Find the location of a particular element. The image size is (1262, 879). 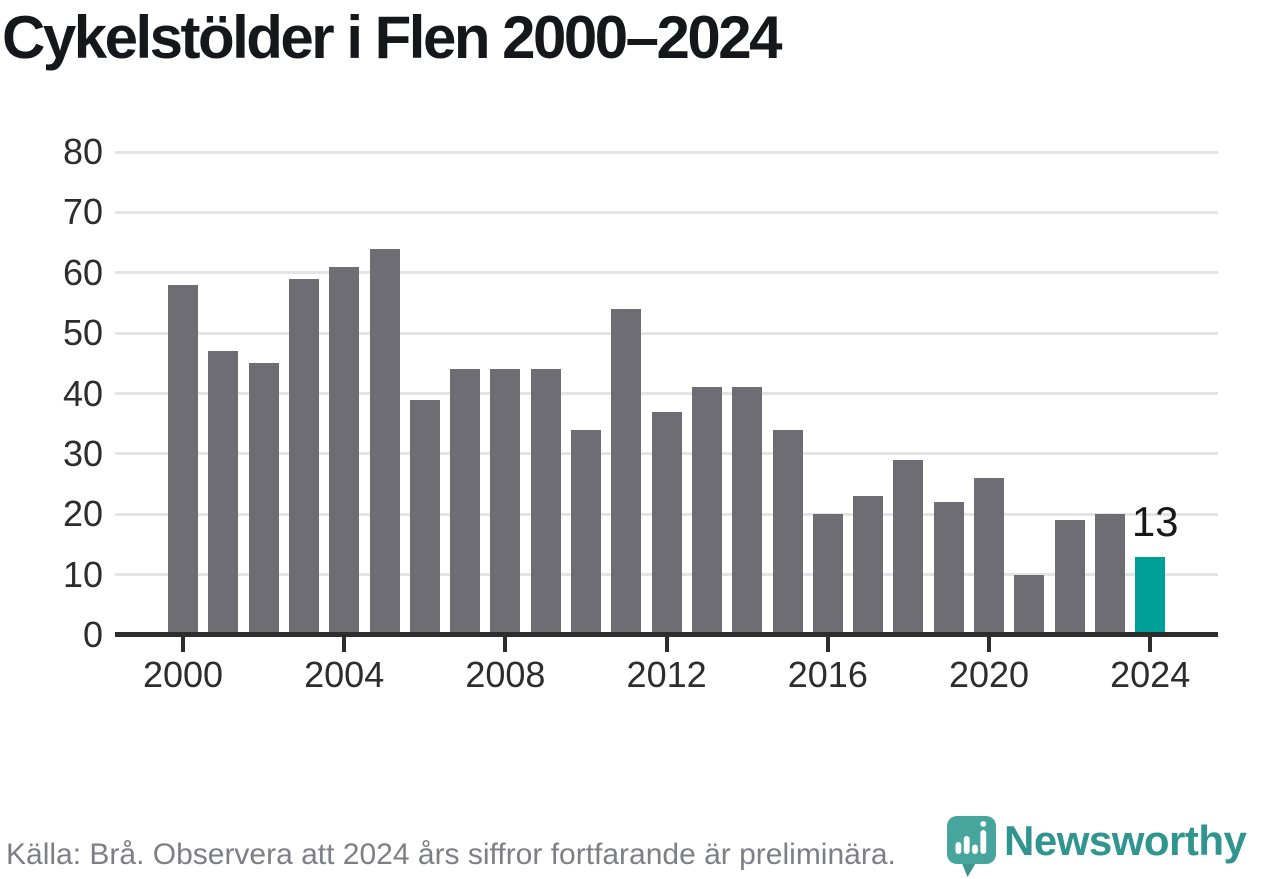

bar-2013 is located at coordinates (706, 511).